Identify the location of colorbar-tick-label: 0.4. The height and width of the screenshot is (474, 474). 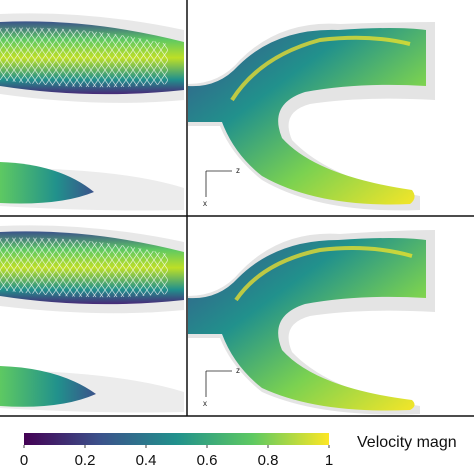
(146, 460).